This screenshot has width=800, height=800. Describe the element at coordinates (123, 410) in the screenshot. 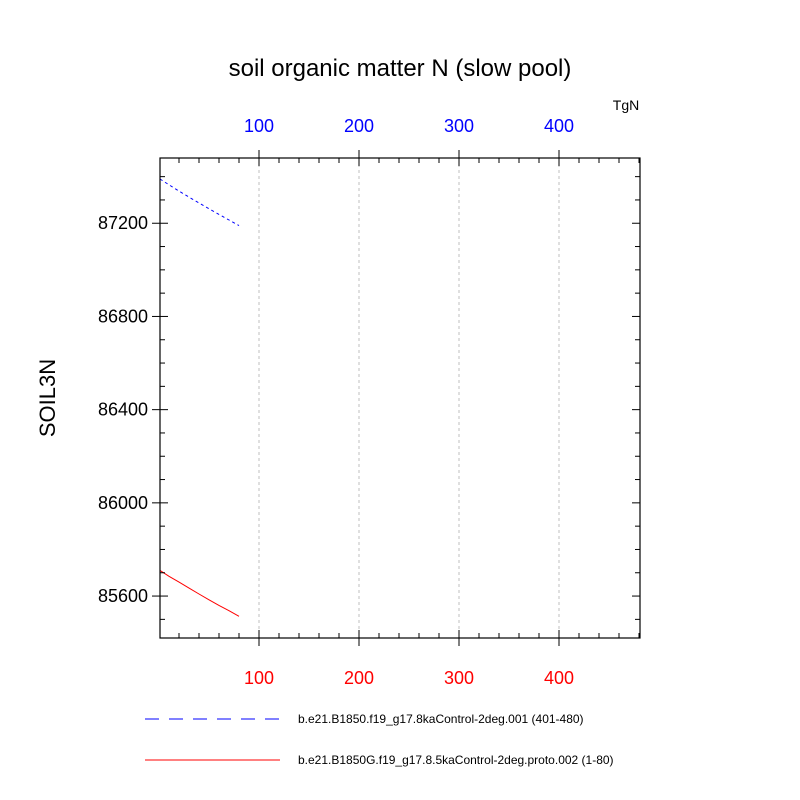

I see `y-tick-label: 86400` at that location.